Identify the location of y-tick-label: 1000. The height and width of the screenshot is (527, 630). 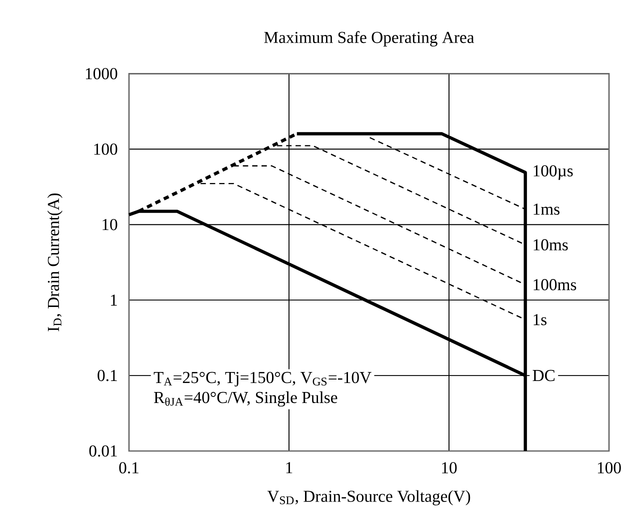
(102, 74).